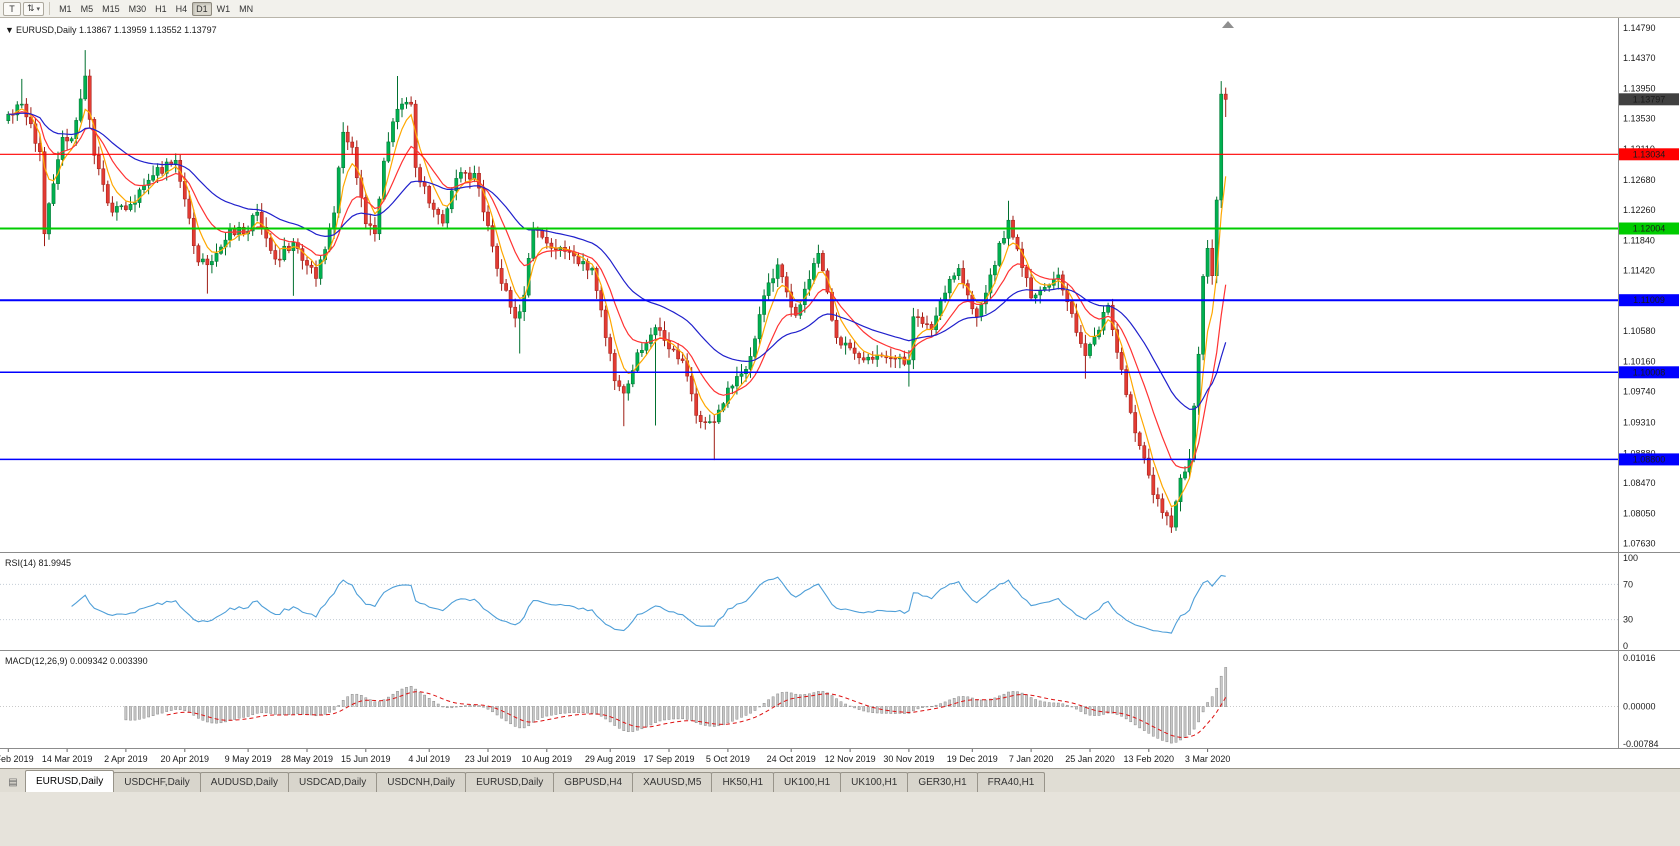 This screenshot has height=846, width=1680. I want to click on svg-text: 9 May 2019, so click(248, 759).